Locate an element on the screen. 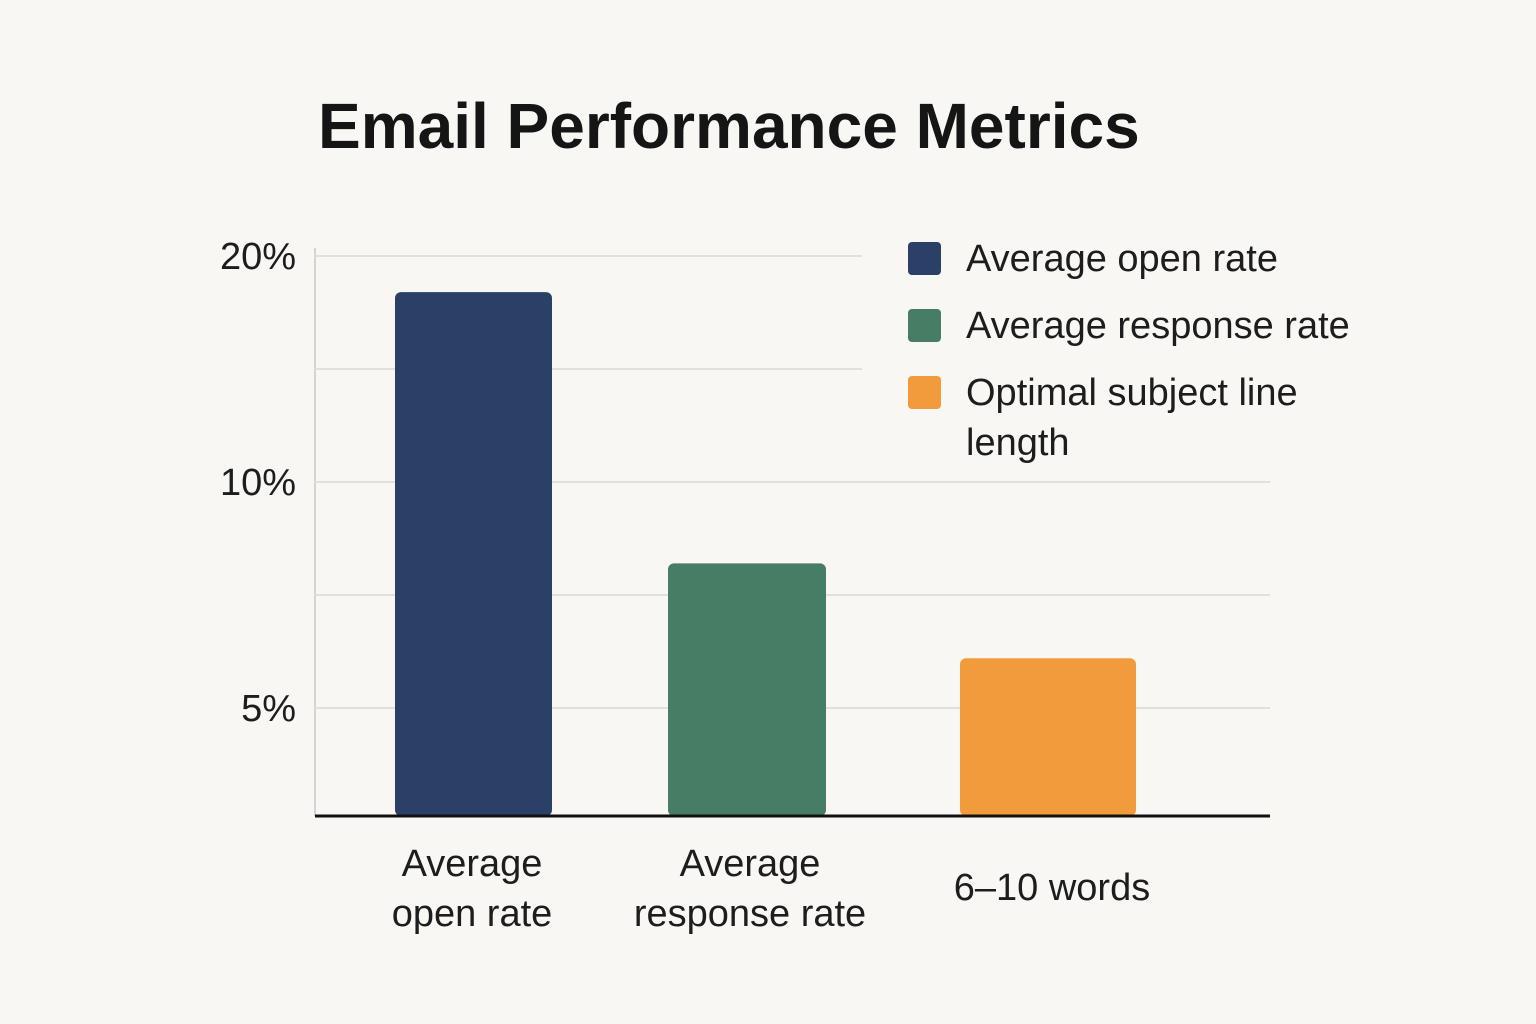 The width and height of the screenshot is (1536, 1024). x-category-label: Average response rate is located at coordinates (750, 889).